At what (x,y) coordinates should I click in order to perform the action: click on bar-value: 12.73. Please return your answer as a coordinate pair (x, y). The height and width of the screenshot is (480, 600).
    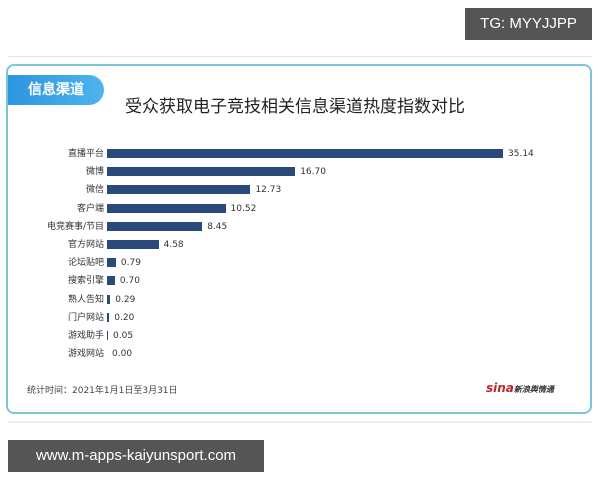
    Looking at the image, I should click on (268, 190).